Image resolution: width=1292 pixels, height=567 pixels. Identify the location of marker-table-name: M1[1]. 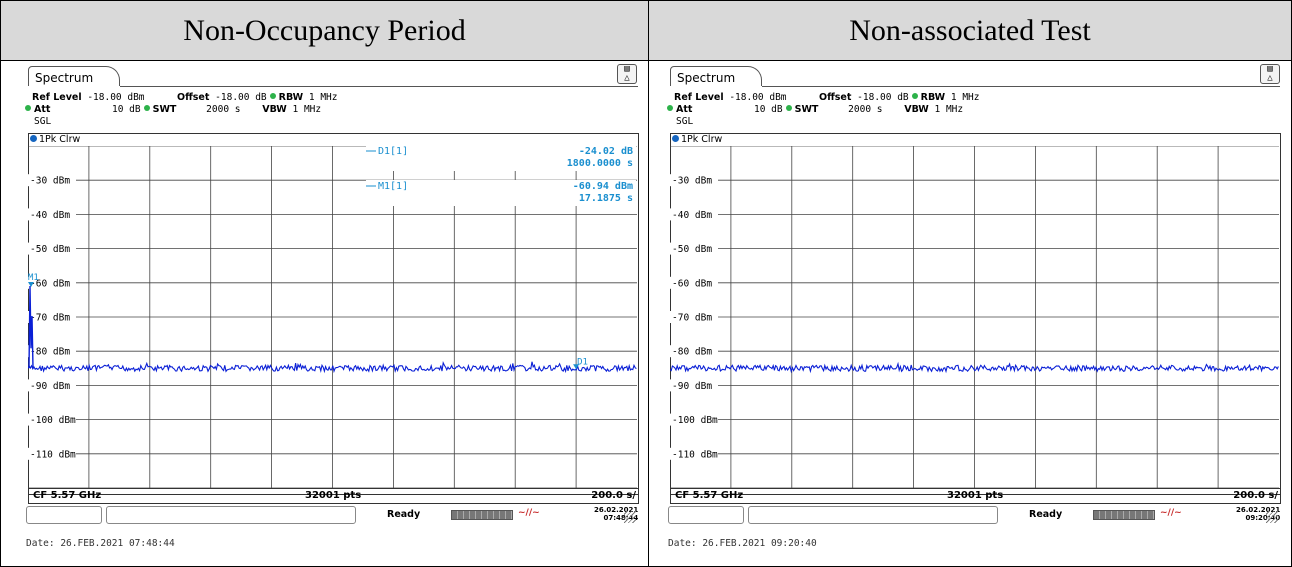
(393, 186).